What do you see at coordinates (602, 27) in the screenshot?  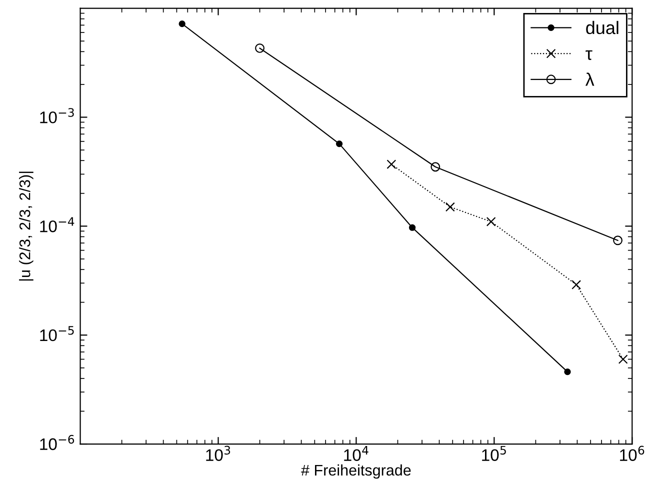 I see `legend-label: dual` at bounding box center [602, 27].